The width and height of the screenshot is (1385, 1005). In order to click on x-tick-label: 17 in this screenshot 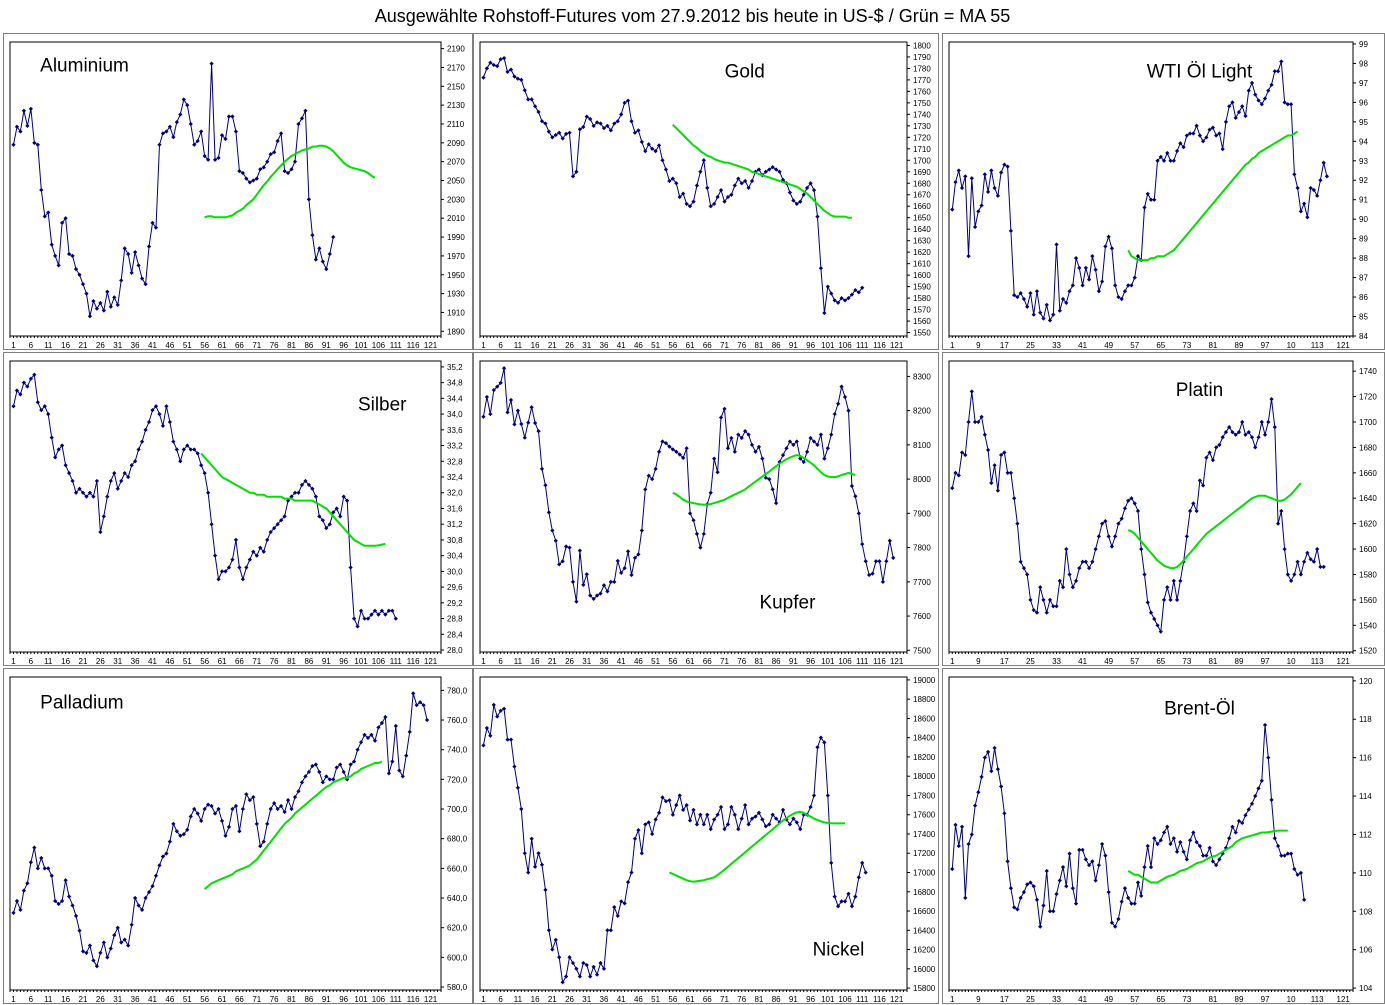, I will do `click(1004, 999)`.